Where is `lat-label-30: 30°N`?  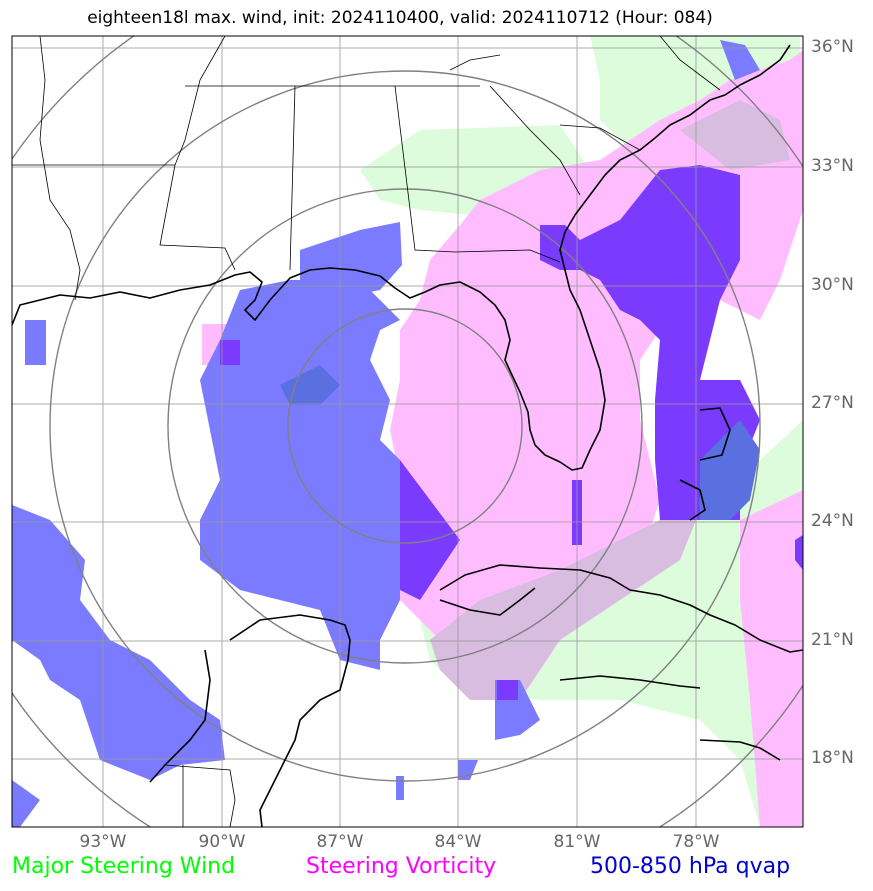
lat-label-30: 30°N is located at coordinates (832, 285).